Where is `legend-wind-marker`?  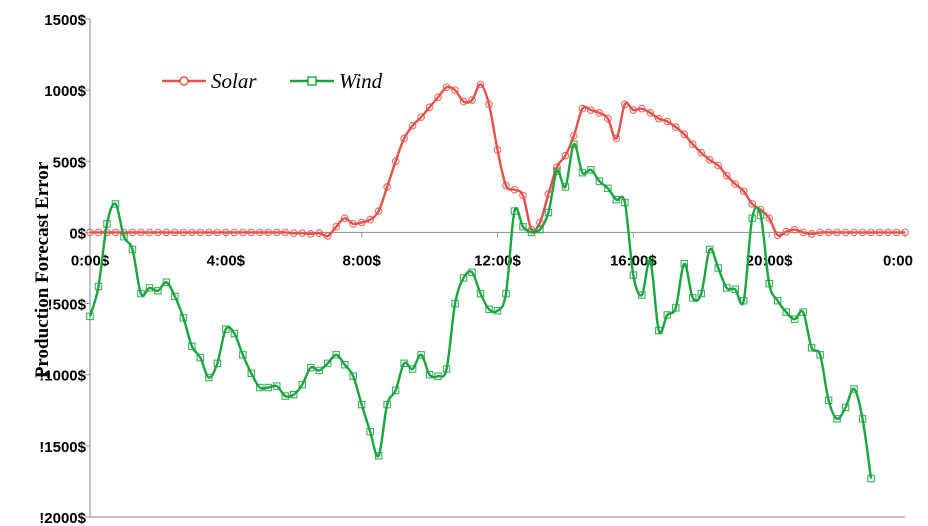
legend-wind-marker is located at coordinates (312, 81).